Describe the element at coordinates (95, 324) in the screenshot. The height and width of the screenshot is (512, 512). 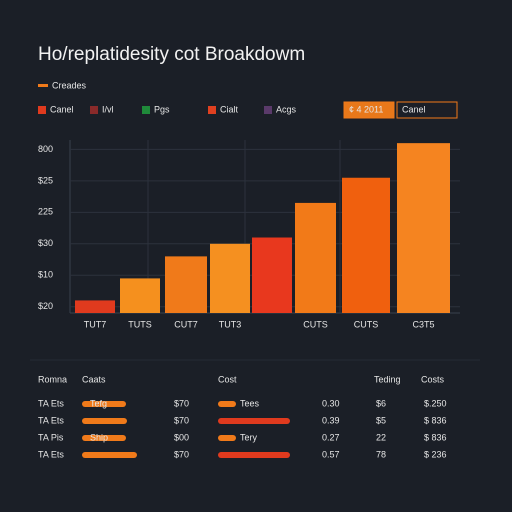
I see `x-tick-label: TUT7` at that location.